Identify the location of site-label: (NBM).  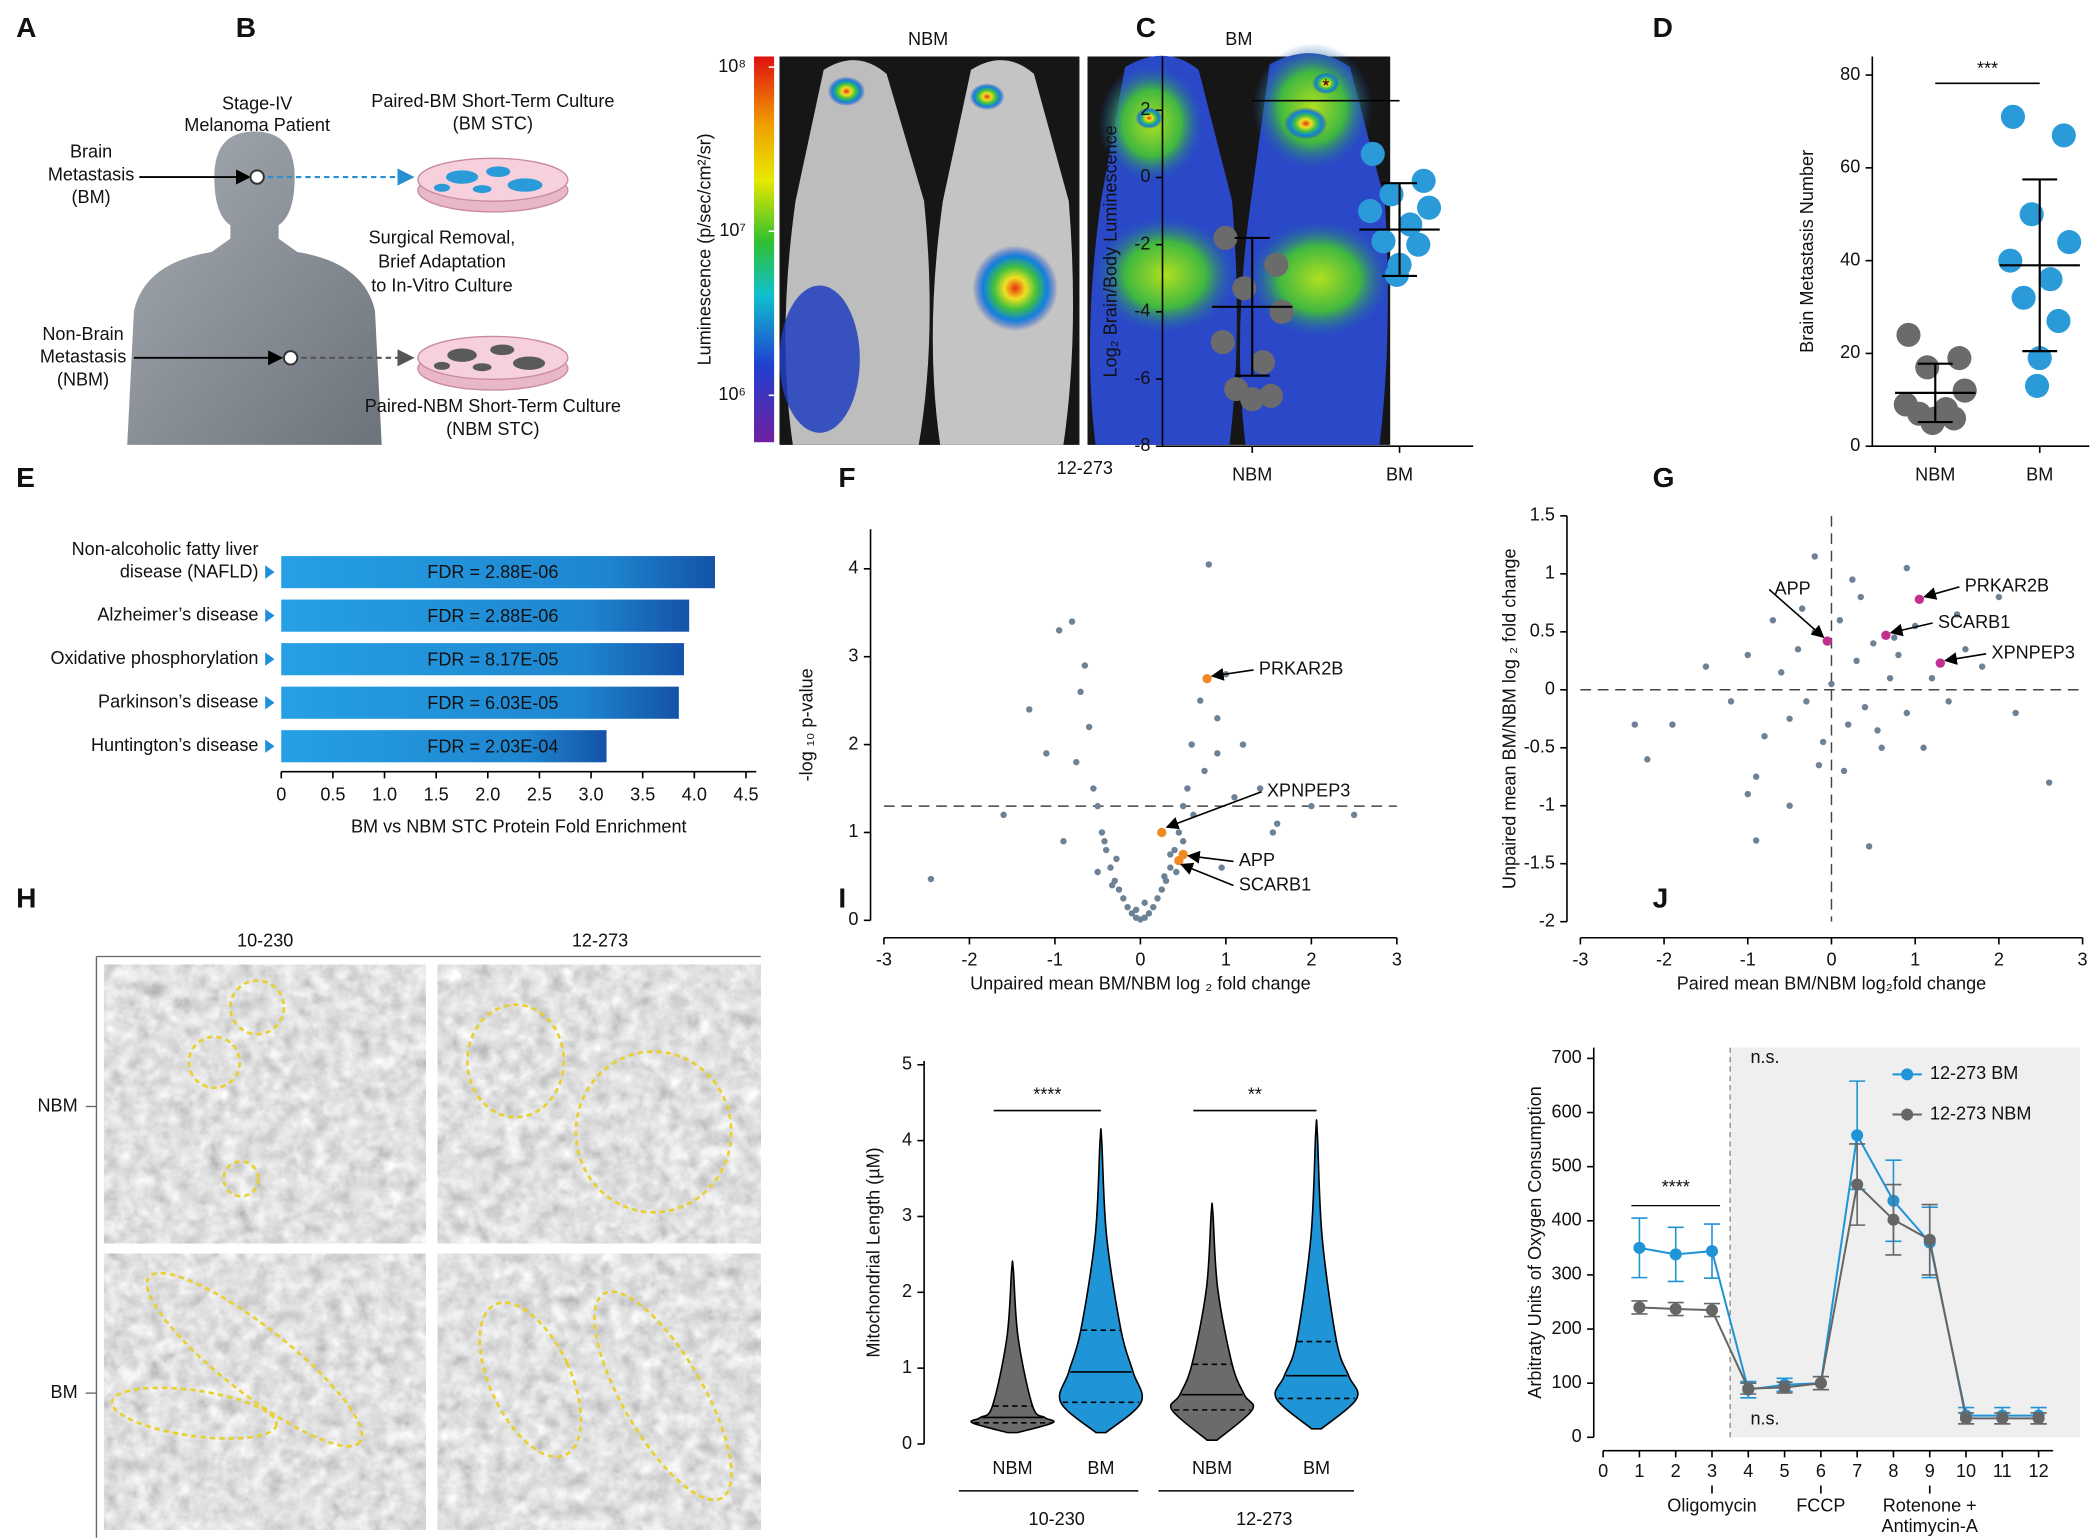
(83, 379).